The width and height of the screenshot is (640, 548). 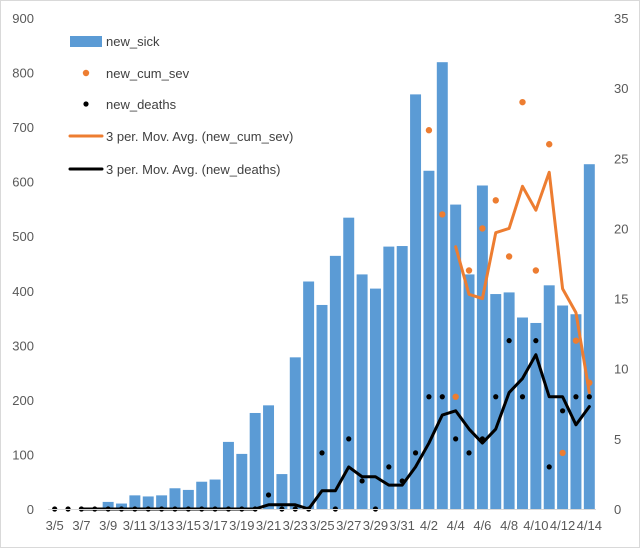 I want to click on legend-label: new_deaths, so click(x=141, y=104).